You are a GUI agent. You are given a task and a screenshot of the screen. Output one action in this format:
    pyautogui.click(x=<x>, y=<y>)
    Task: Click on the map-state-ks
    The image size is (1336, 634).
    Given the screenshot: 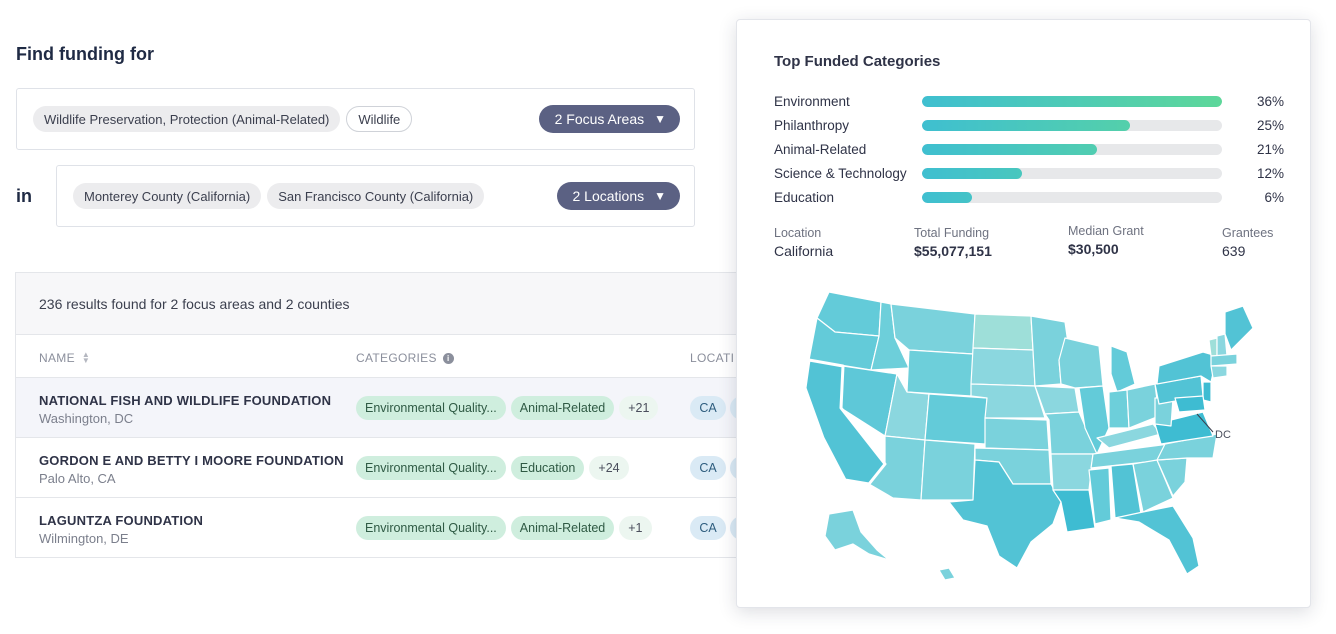 What is the action you would take?
    pyautogui.click(x=1017, y=434)
    